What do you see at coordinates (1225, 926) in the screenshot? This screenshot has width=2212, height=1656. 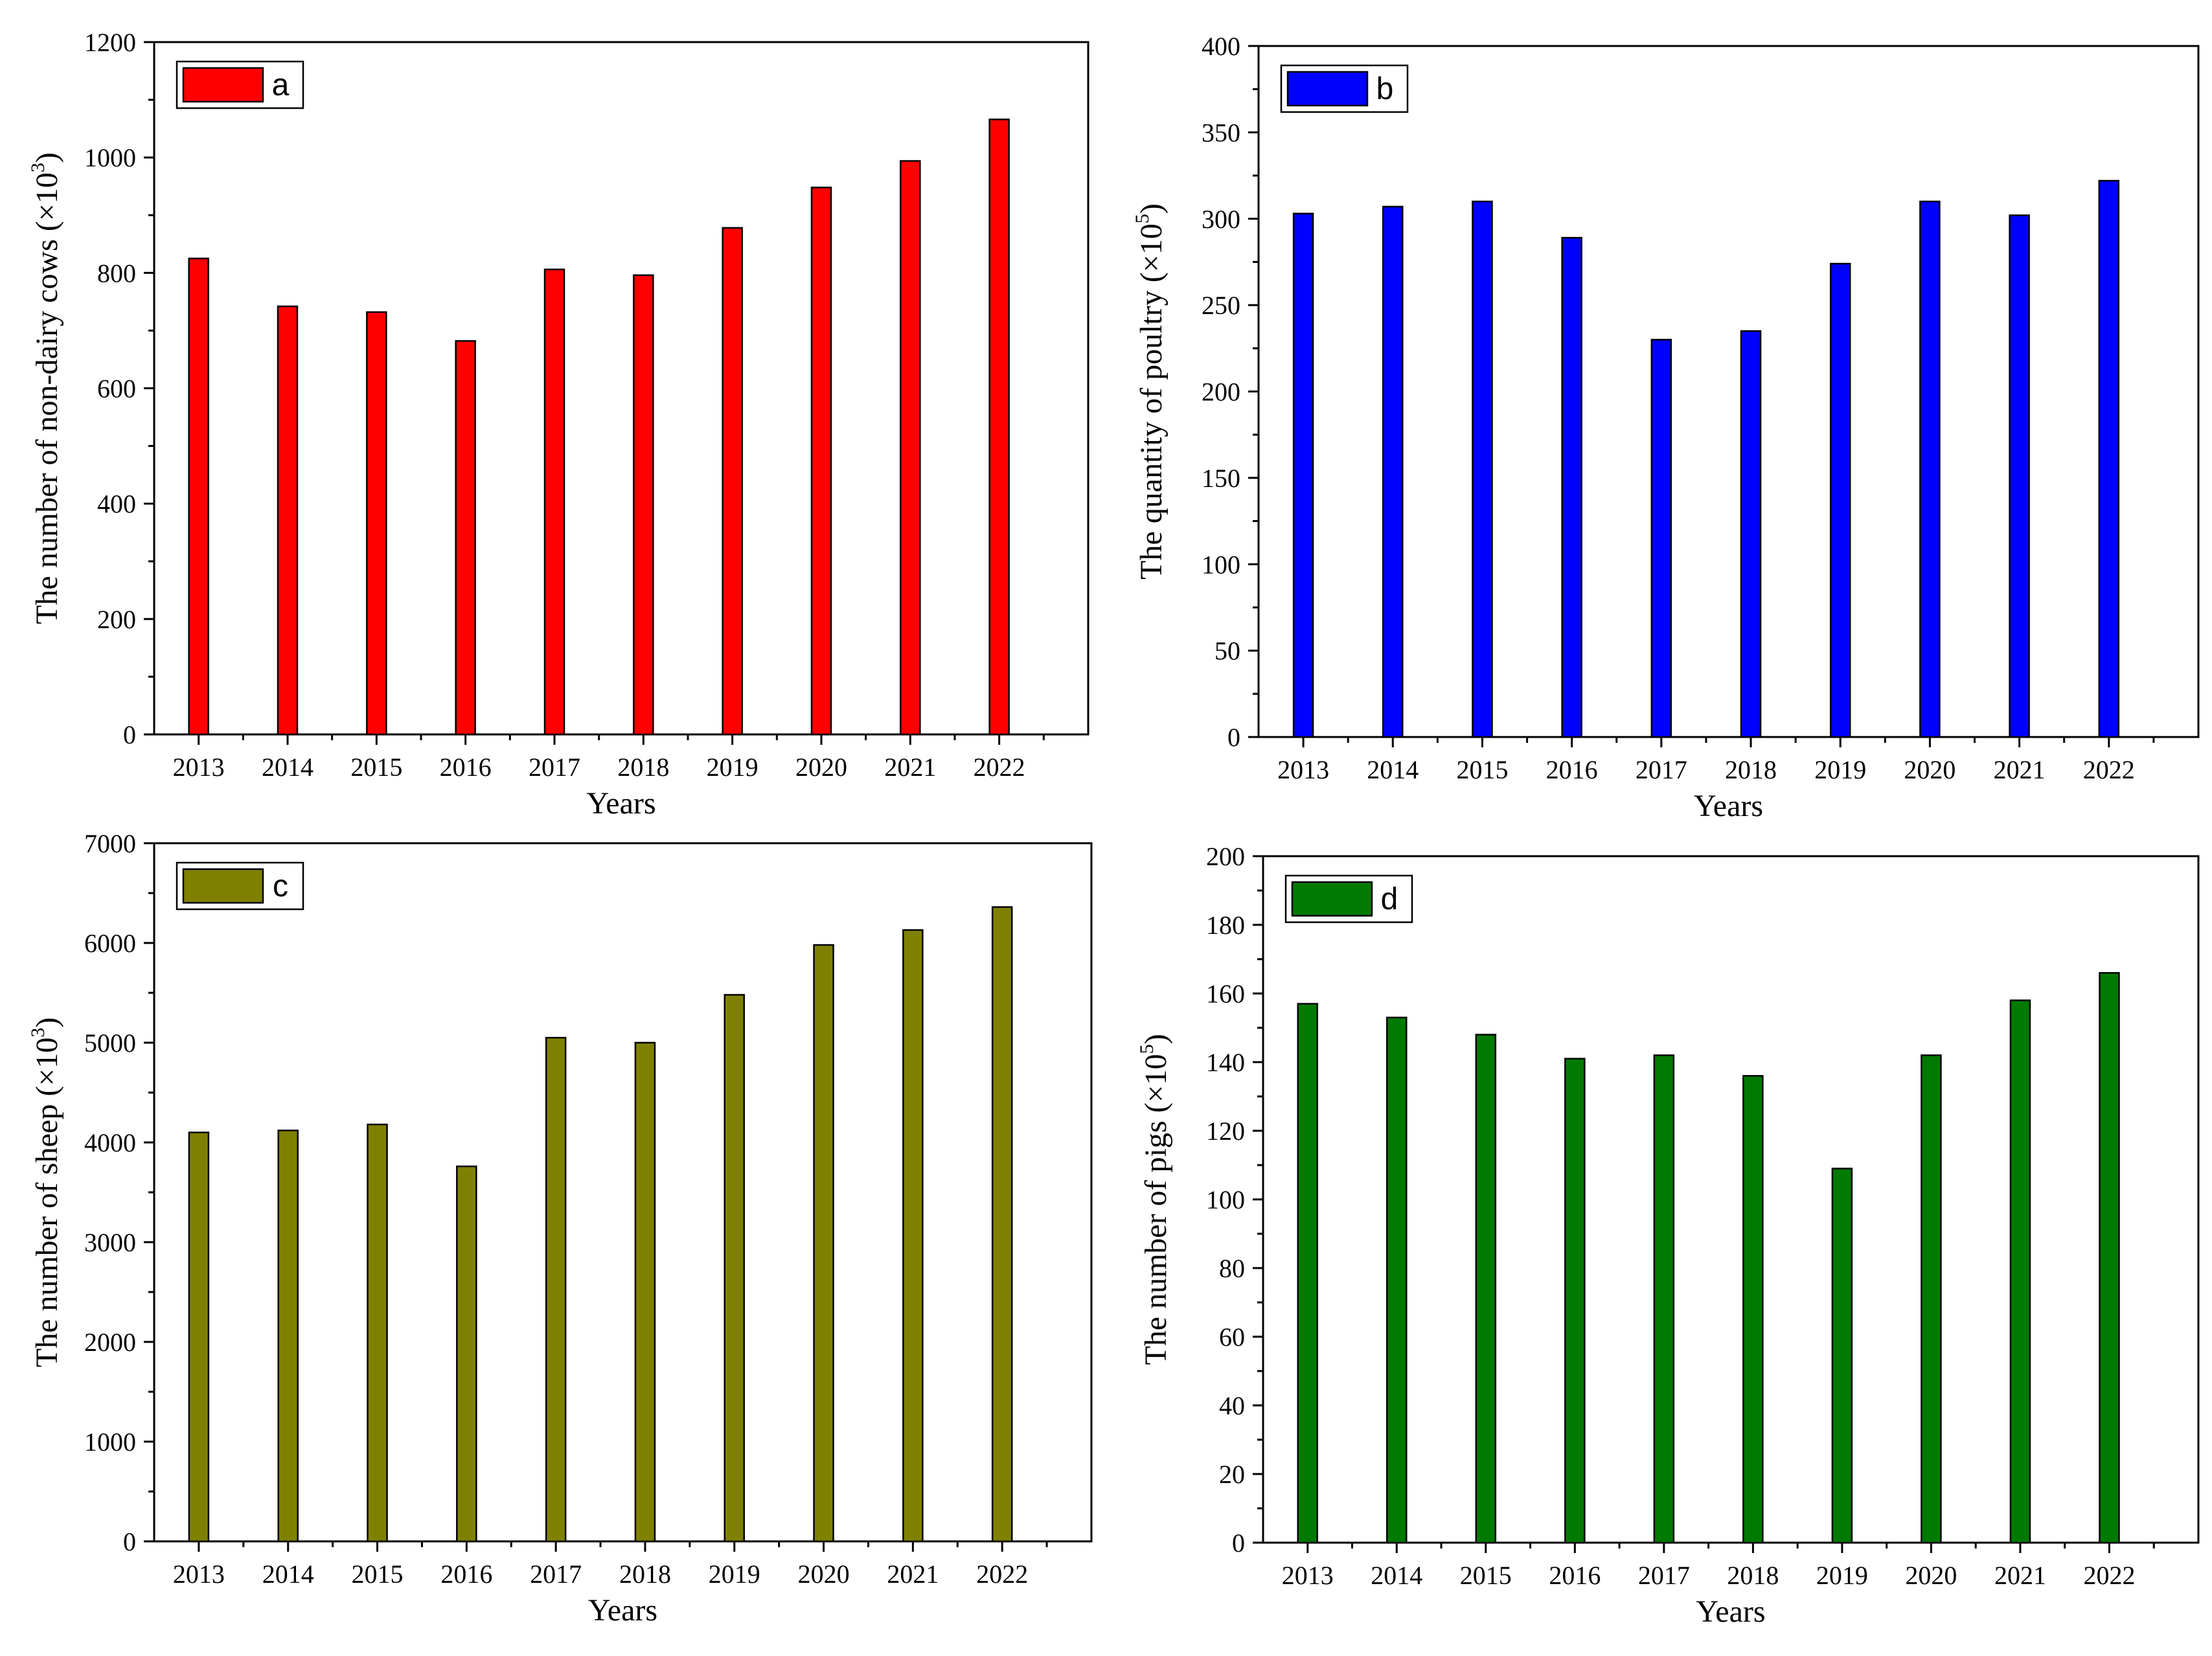 I see `y-tick-label: 180` at bounding box center [1225, 926].